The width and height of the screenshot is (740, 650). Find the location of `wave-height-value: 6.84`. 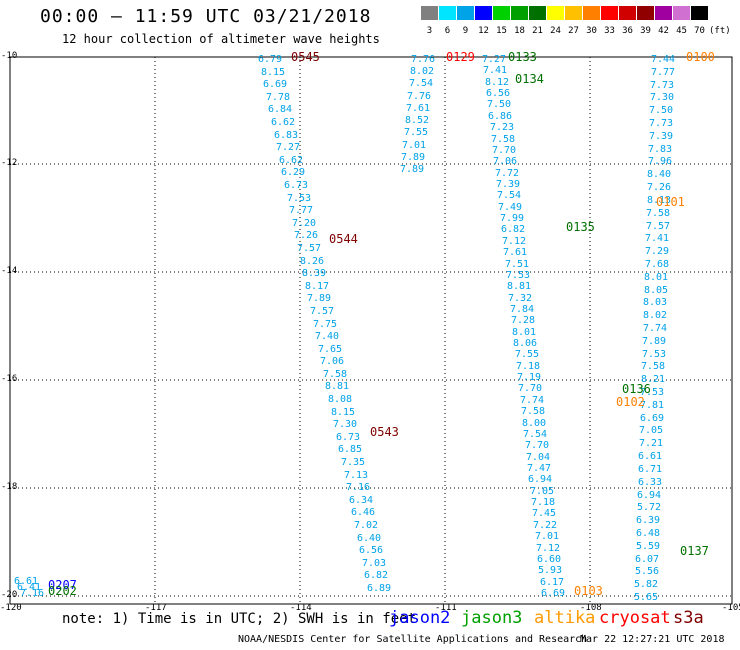

wave-height-value: 6.84 is located at coordinates (280, 109).